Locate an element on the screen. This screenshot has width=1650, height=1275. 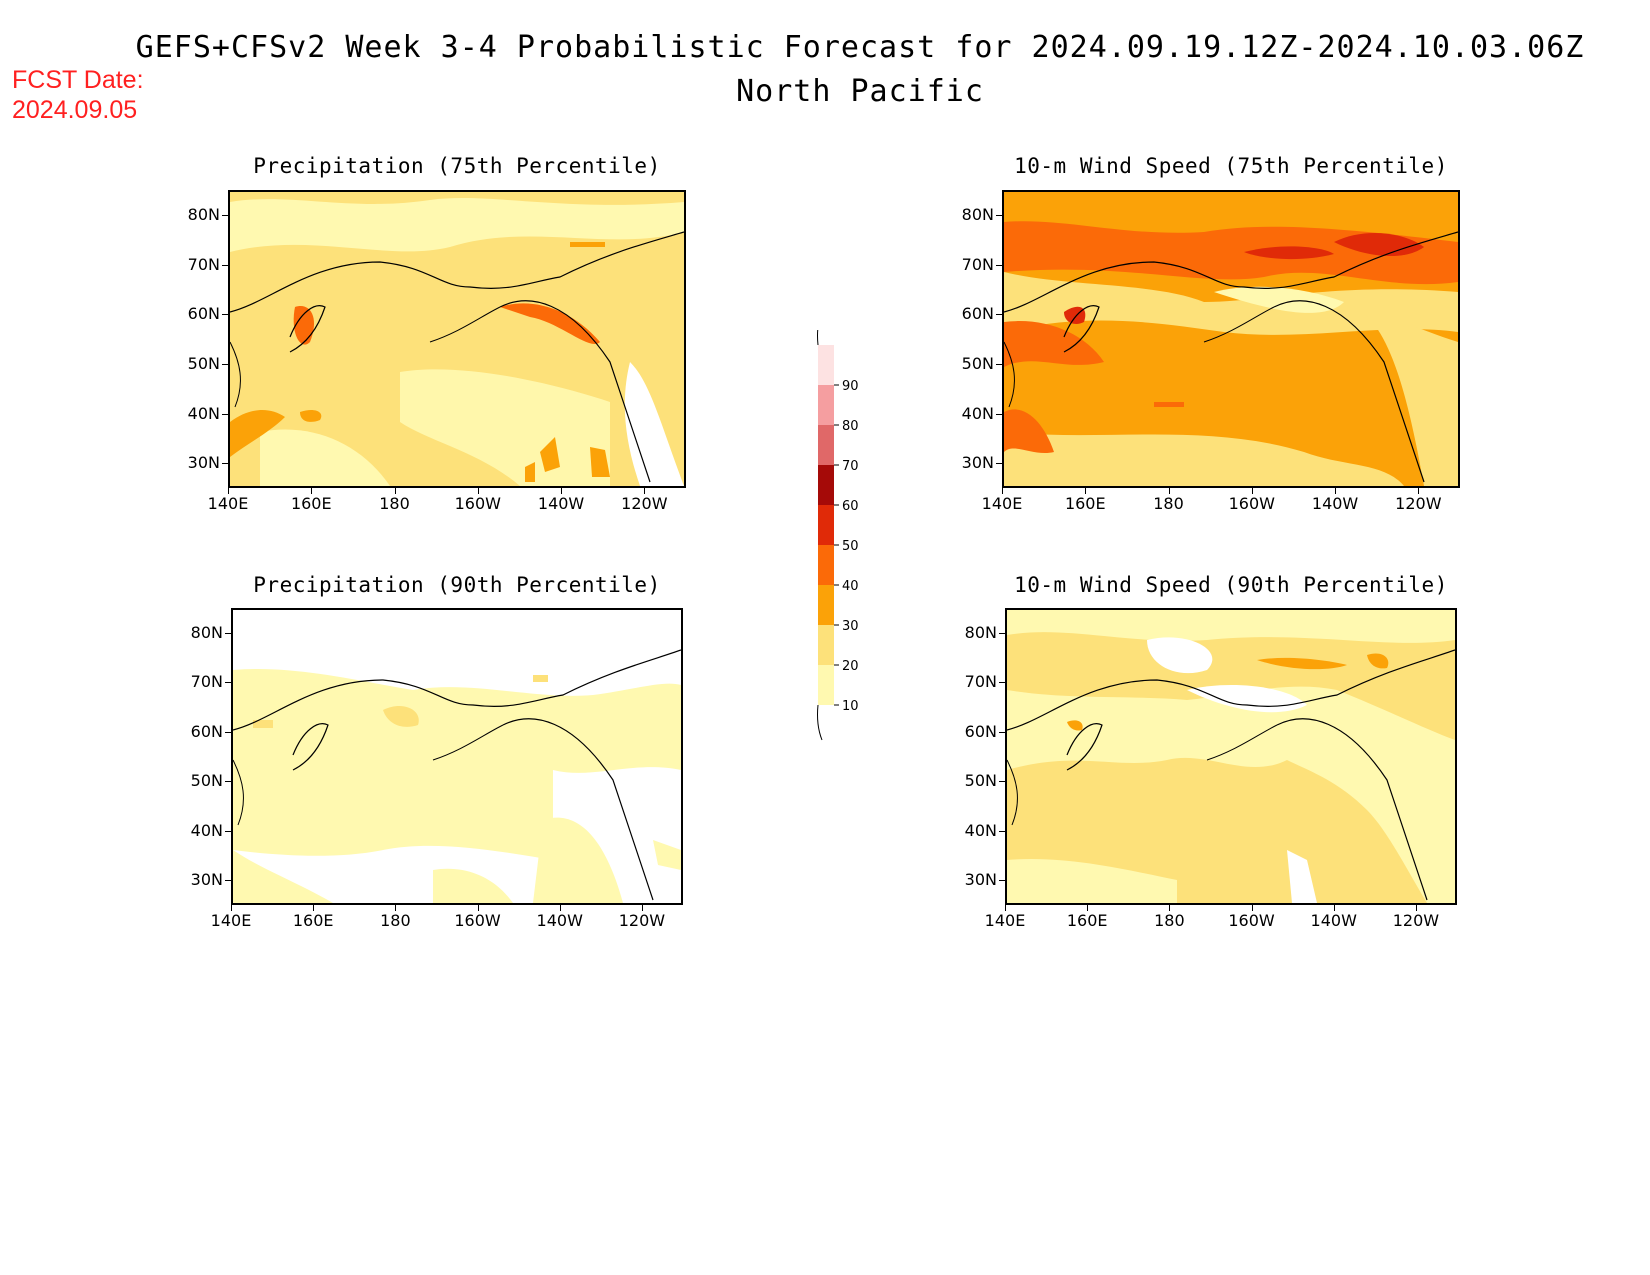
colorbar-label: 30 is located at coordinates (850, 626).